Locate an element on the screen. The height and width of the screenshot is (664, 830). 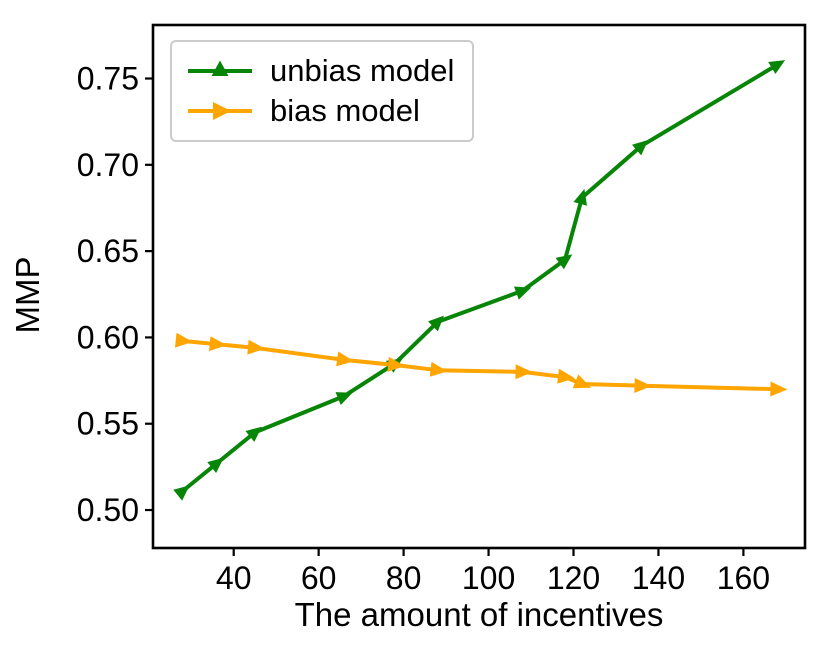
y-tick-label: 0.65 is located at coordinates (108, 251).